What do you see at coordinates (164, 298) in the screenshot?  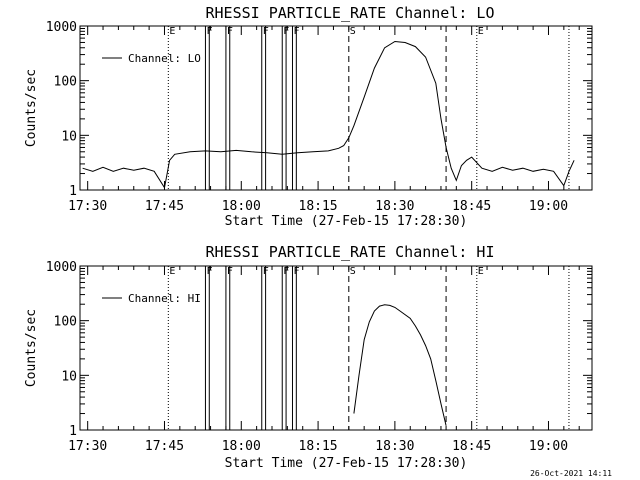 I see `legend-entry: Channel: HI` at bounding box center [164, 298].